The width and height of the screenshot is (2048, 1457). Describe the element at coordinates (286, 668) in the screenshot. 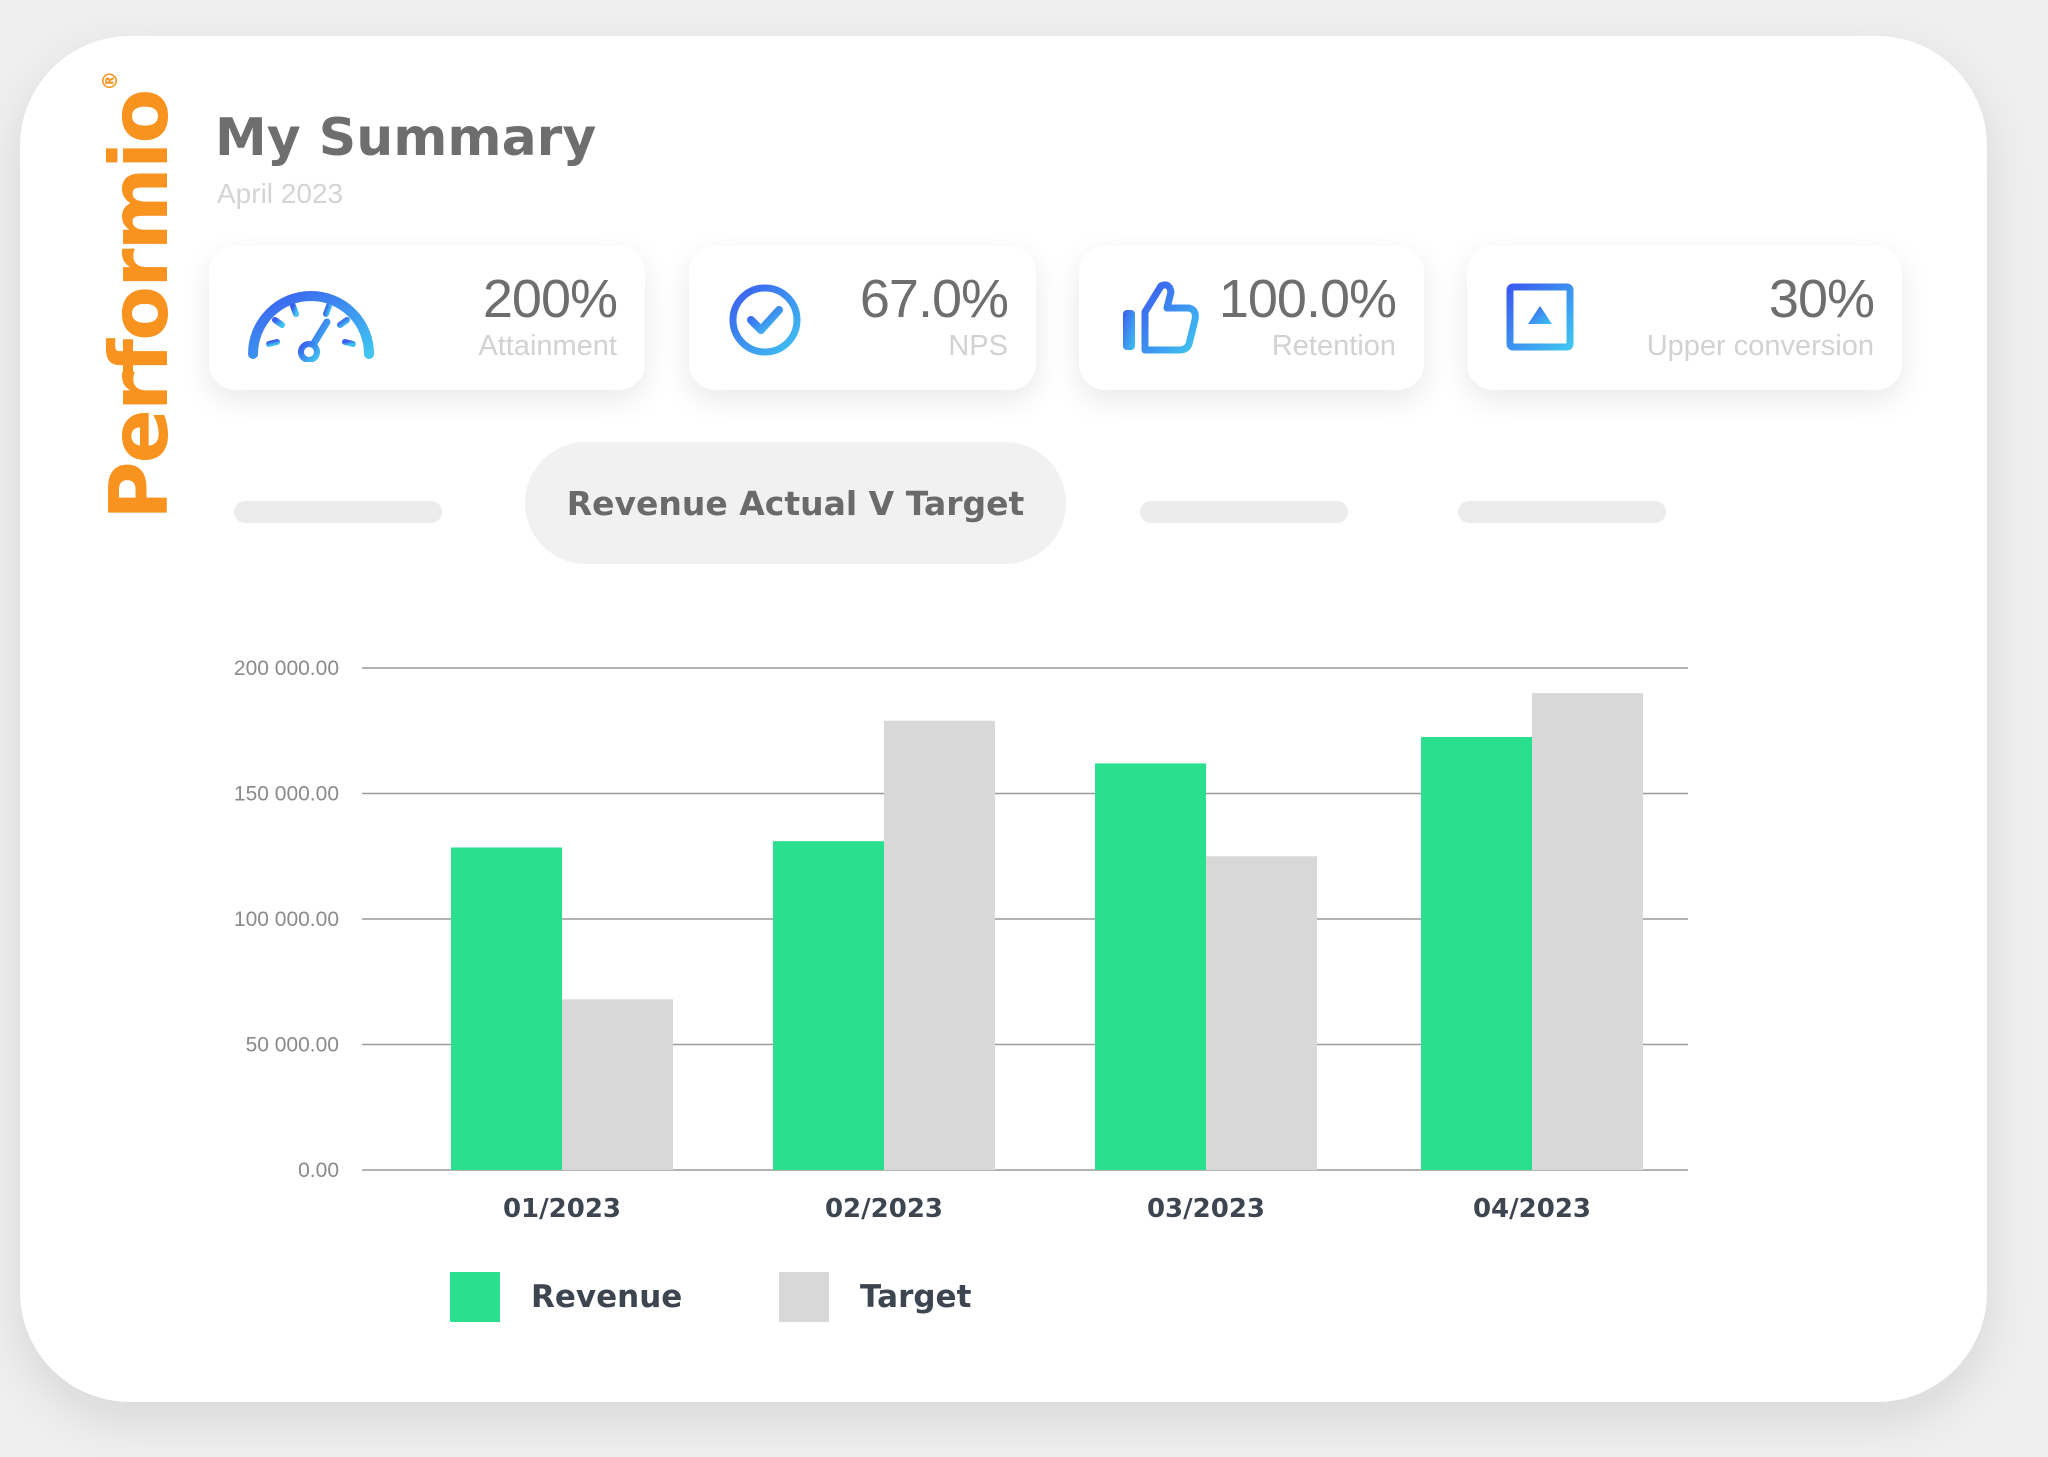

I see `y-tick-label: 200 000.00` at that location.